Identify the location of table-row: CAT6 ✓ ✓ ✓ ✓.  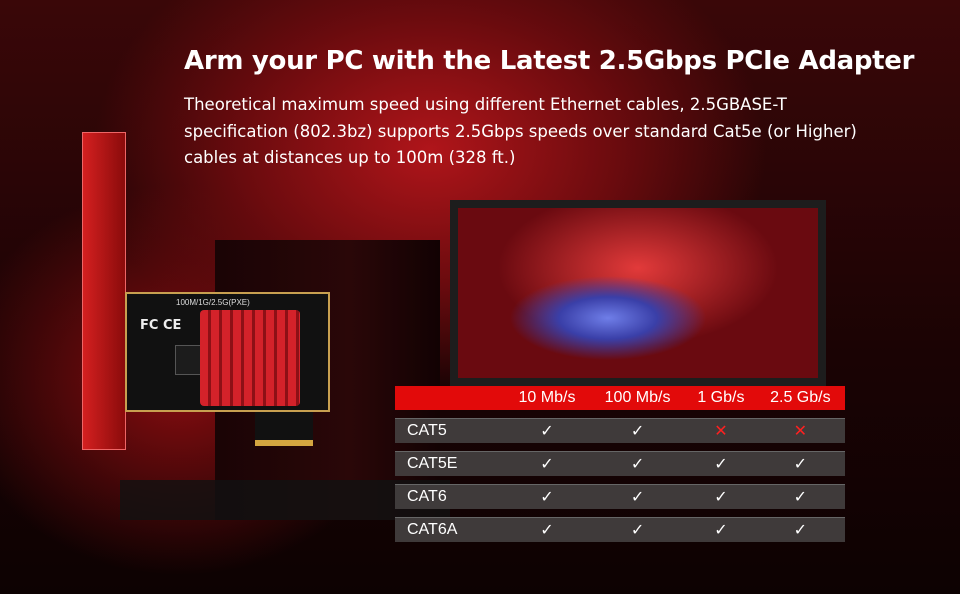
(620, 496).